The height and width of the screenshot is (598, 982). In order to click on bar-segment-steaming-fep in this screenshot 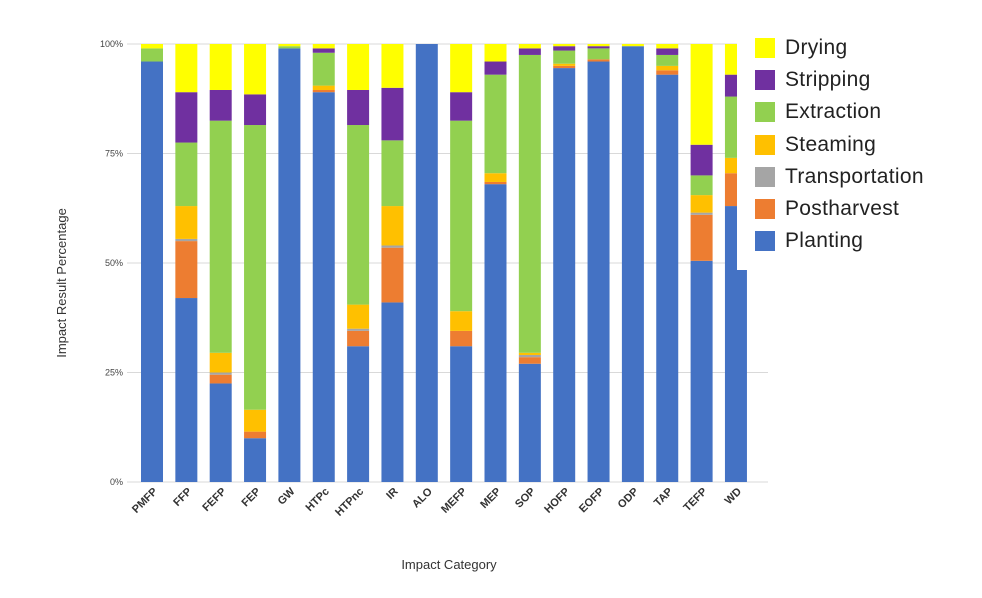, I will do `click(255, 420)`.